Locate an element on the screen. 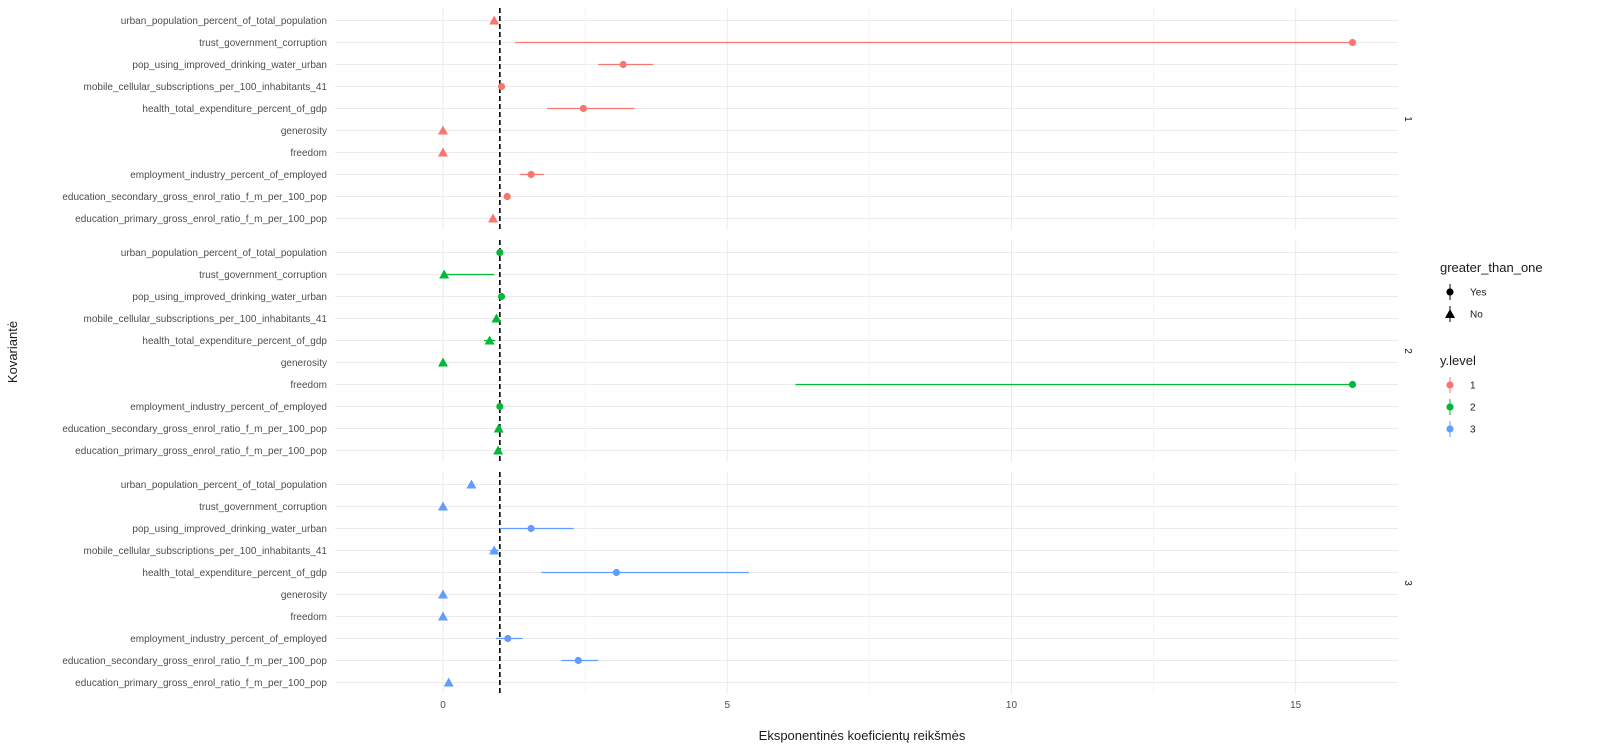 The width and height of the screenshot is (1600, 750). x-axis: 0 5 10 15 is located at coordinates (870, 705).